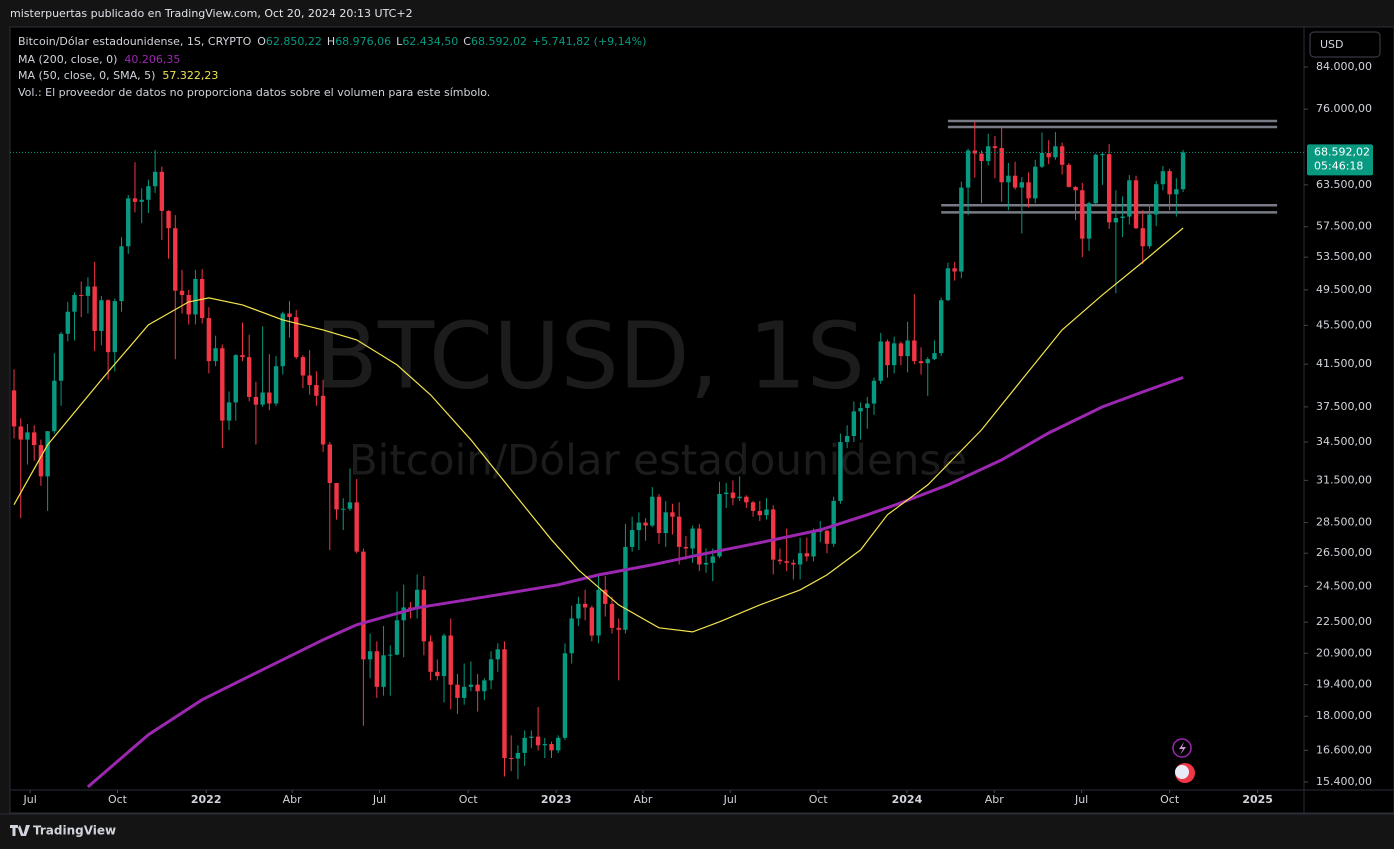 This screenshot has width=1394, height=849. Describe the element at coordinates (430, 41) in the screenshot. I see `ohlc-value: 62.434,50` at that location.